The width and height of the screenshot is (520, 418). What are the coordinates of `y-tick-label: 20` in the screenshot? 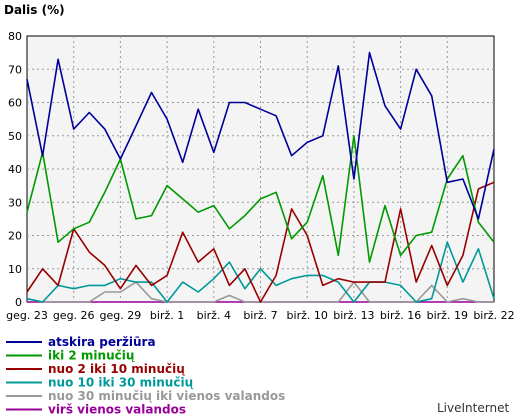 It's located at (15, 236).